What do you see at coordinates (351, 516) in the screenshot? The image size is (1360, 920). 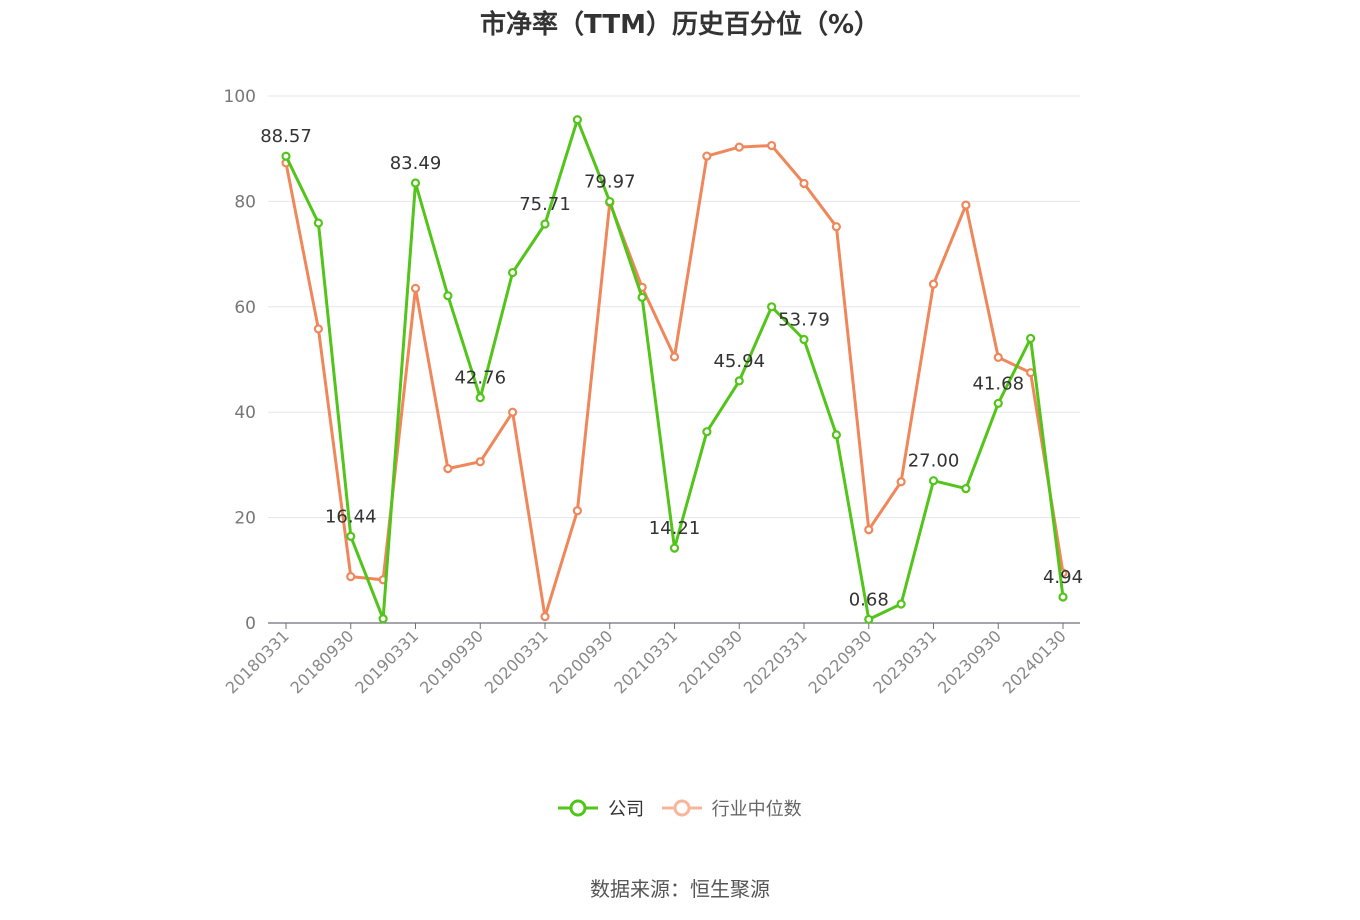 I see `data-label-2: 16.44` at bounding box center [351, 516].